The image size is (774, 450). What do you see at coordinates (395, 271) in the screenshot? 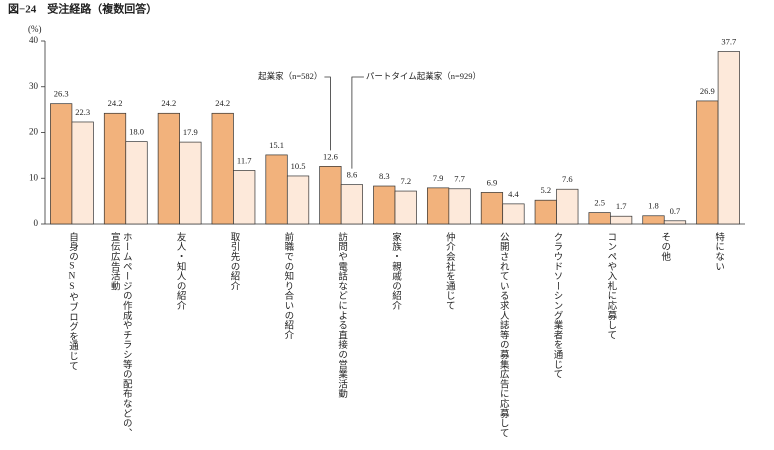
I see `x-tick-label: 家族・親戚の紹介` at bounding box center [395, 271].